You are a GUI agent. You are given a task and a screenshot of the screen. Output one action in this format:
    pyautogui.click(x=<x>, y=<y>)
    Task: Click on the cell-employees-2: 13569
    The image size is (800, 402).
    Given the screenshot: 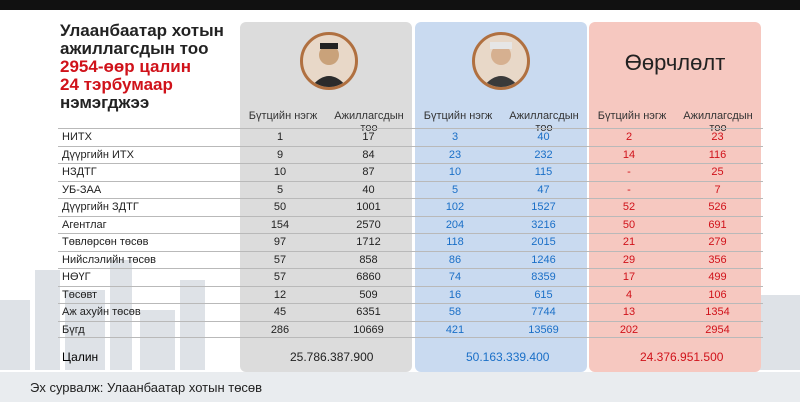 What is the action you would take?
    pyautogui.click(x=543, y=329)
    